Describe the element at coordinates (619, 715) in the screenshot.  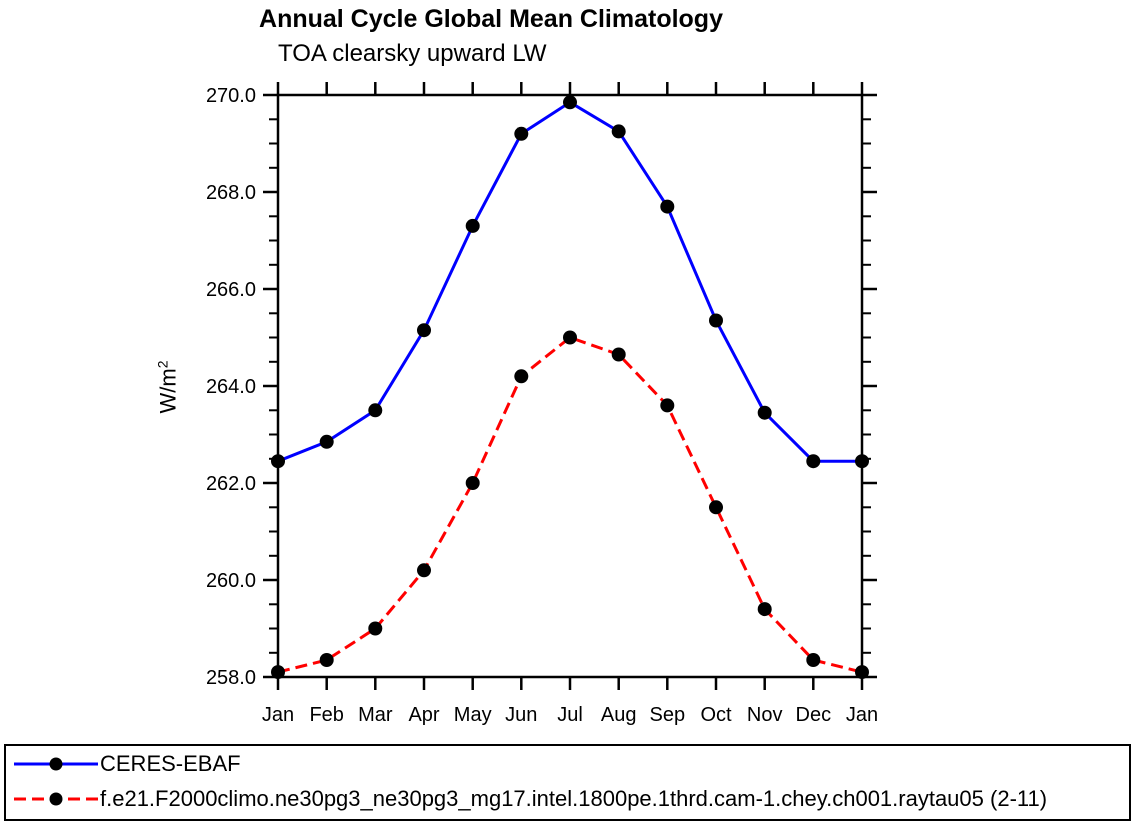
I see `x-tick-label: Aug` at that location.